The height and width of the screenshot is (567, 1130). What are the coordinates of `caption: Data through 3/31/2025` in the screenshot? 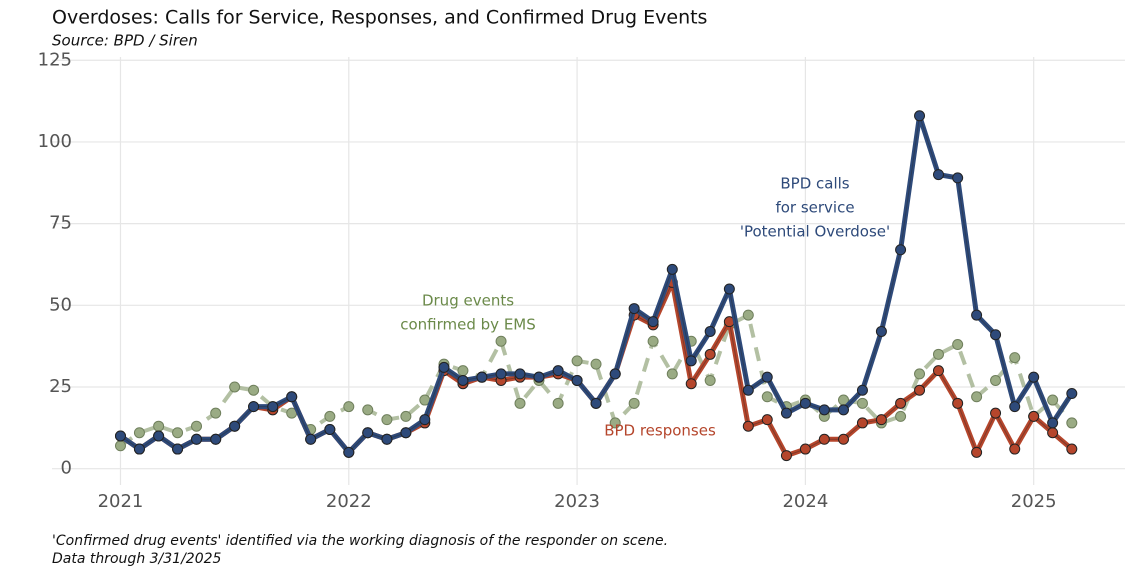 It's located at (137, 559).